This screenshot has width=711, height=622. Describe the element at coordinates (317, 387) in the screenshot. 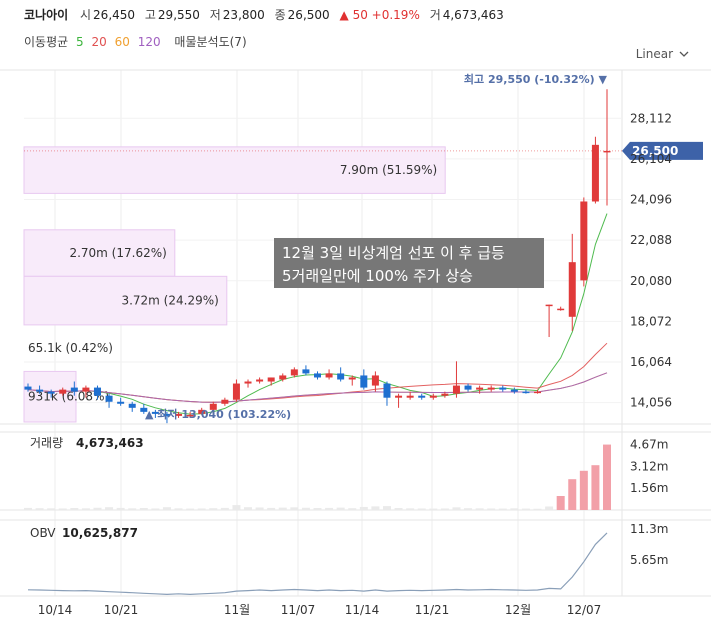

I see `ma120-line` at that location.